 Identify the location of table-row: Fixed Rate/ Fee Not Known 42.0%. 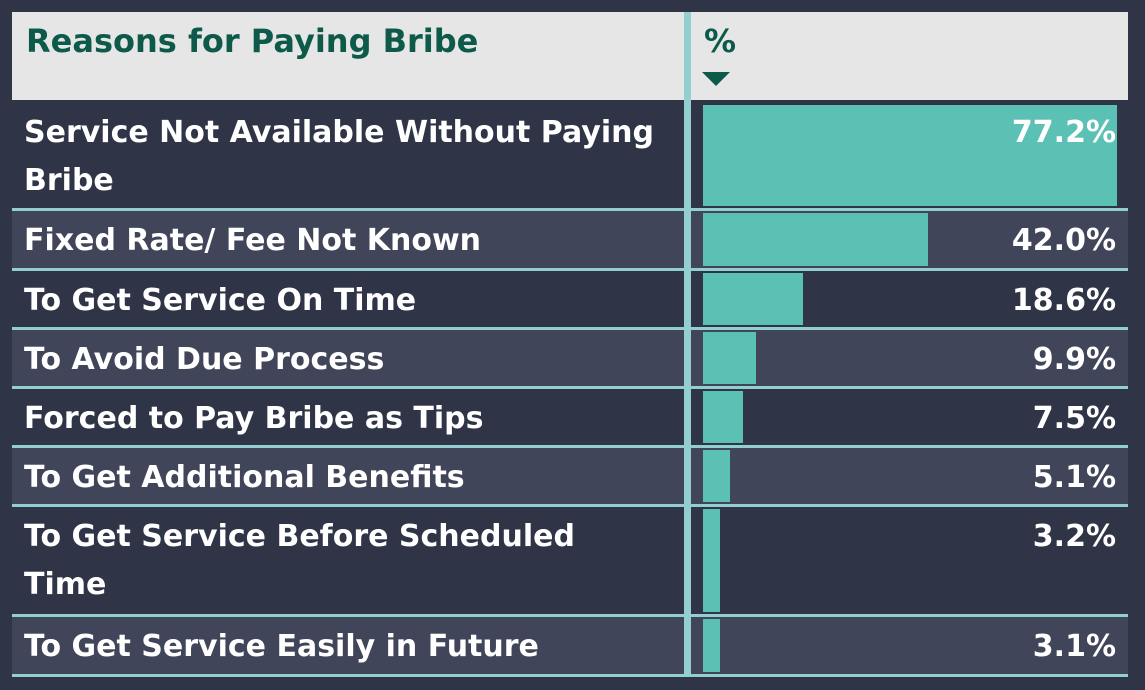
(570, 241).